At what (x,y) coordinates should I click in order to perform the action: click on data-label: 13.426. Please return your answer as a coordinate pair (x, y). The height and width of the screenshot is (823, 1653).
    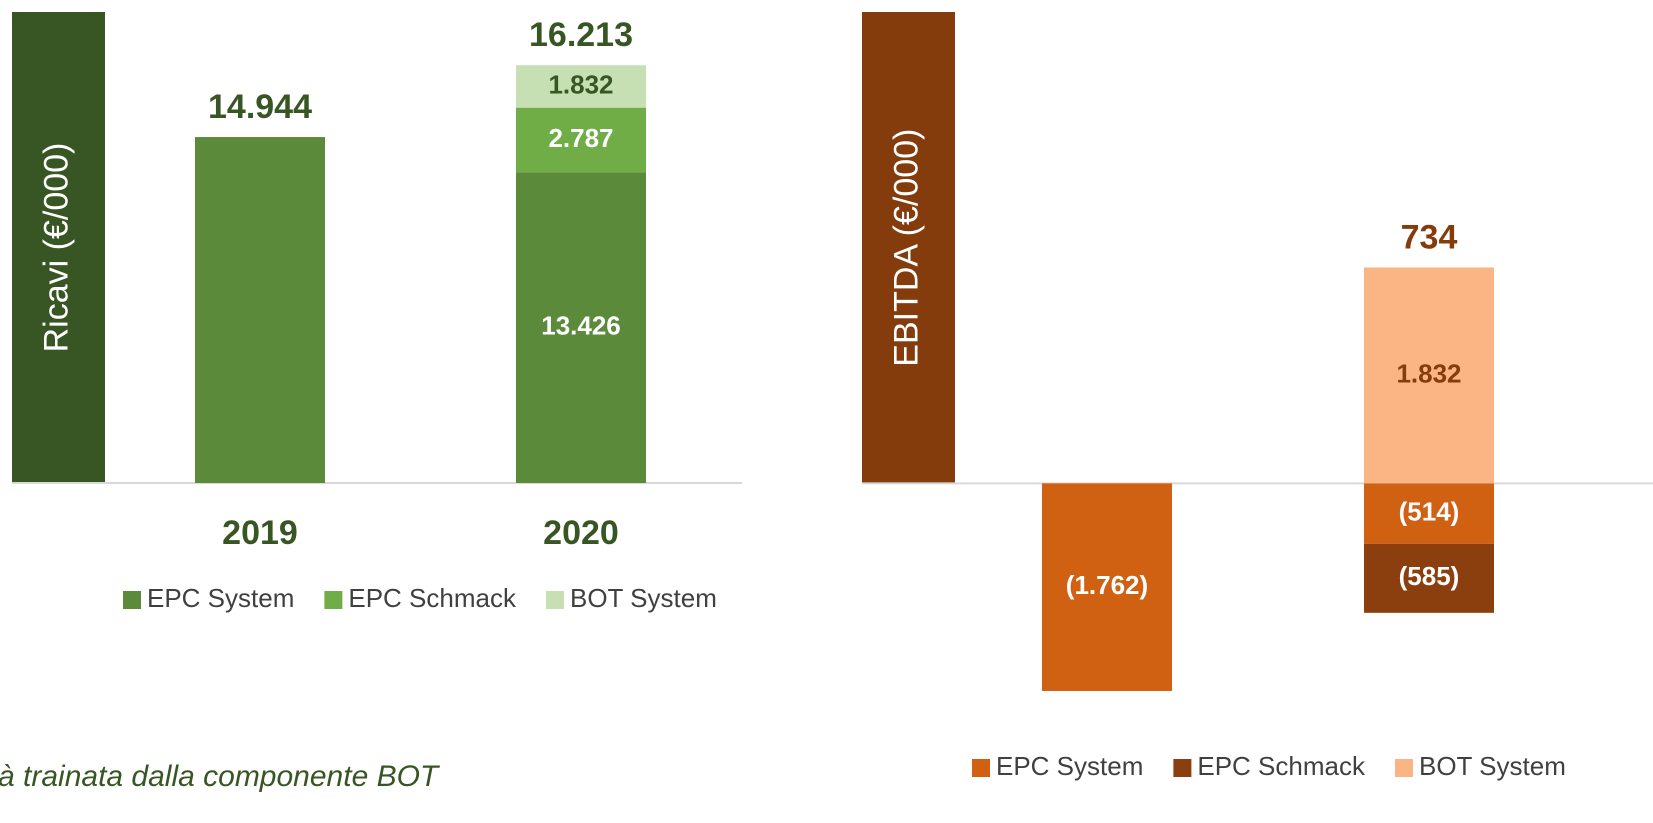
    Looking at the image, I should click on (581, 325).